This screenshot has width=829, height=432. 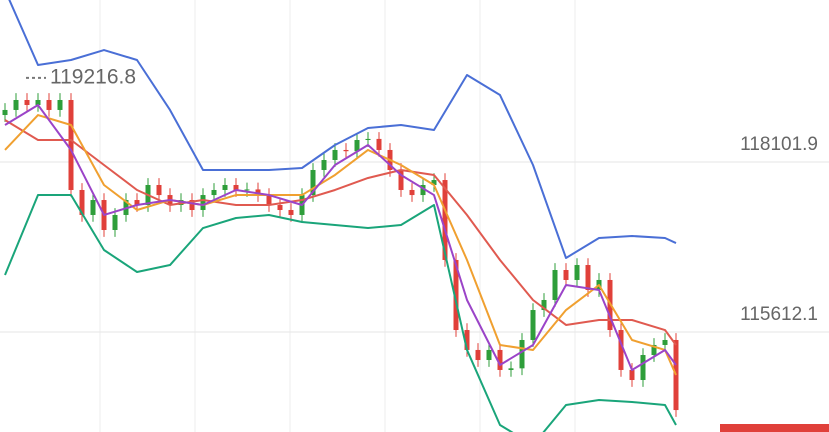 What do you see at coordinates (774, 428) in the screenshot?
I see `price-tag` at bounding box center [774, 428].